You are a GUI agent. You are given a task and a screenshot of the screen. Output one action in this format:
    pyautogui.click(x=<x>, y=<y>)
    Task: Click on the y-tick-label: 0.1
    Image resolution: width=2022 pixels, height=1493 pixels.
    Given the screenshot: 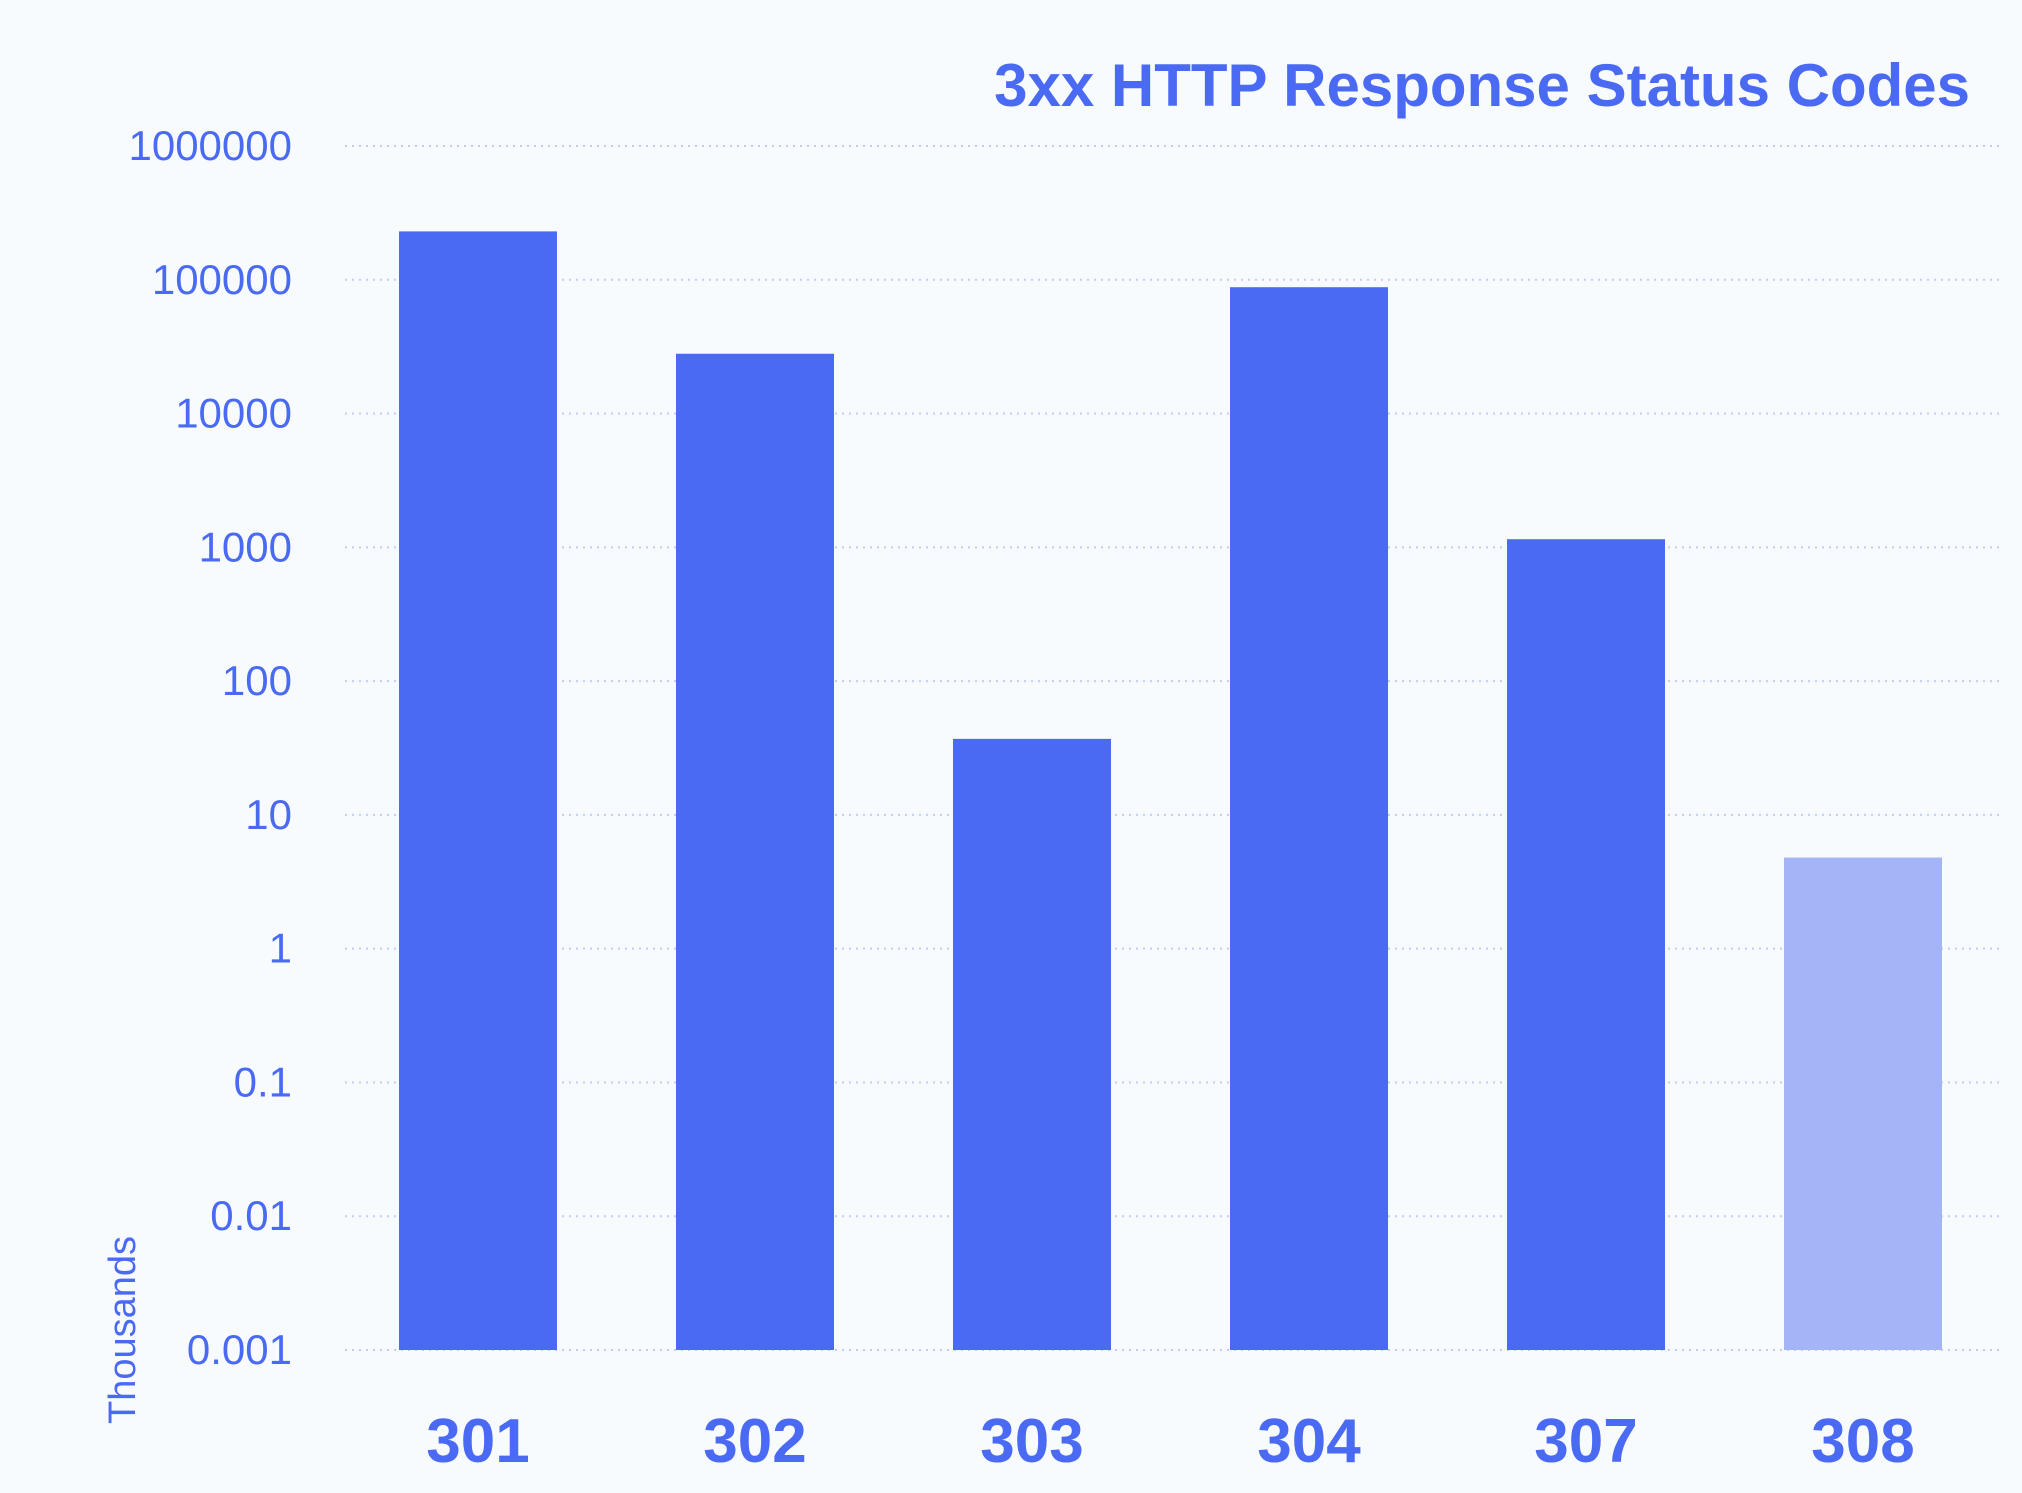 What is the action you would take?
    pyautogui.click(x=263, y=1081)
    